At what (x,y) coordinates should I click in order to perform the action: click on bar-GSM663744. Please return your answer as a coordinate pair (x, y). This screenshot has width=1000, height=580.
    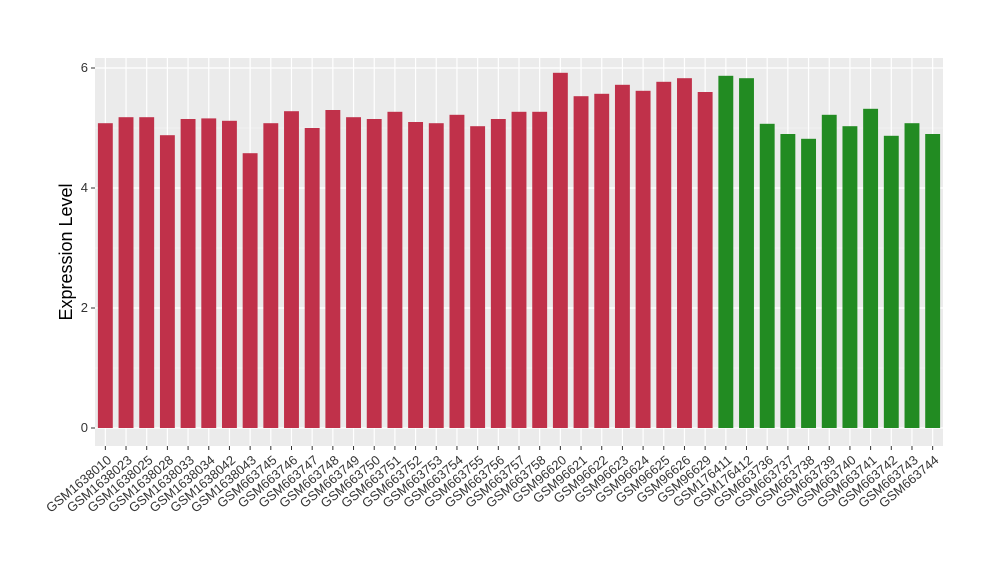
    Looking at the image, I should click on (933, 281).